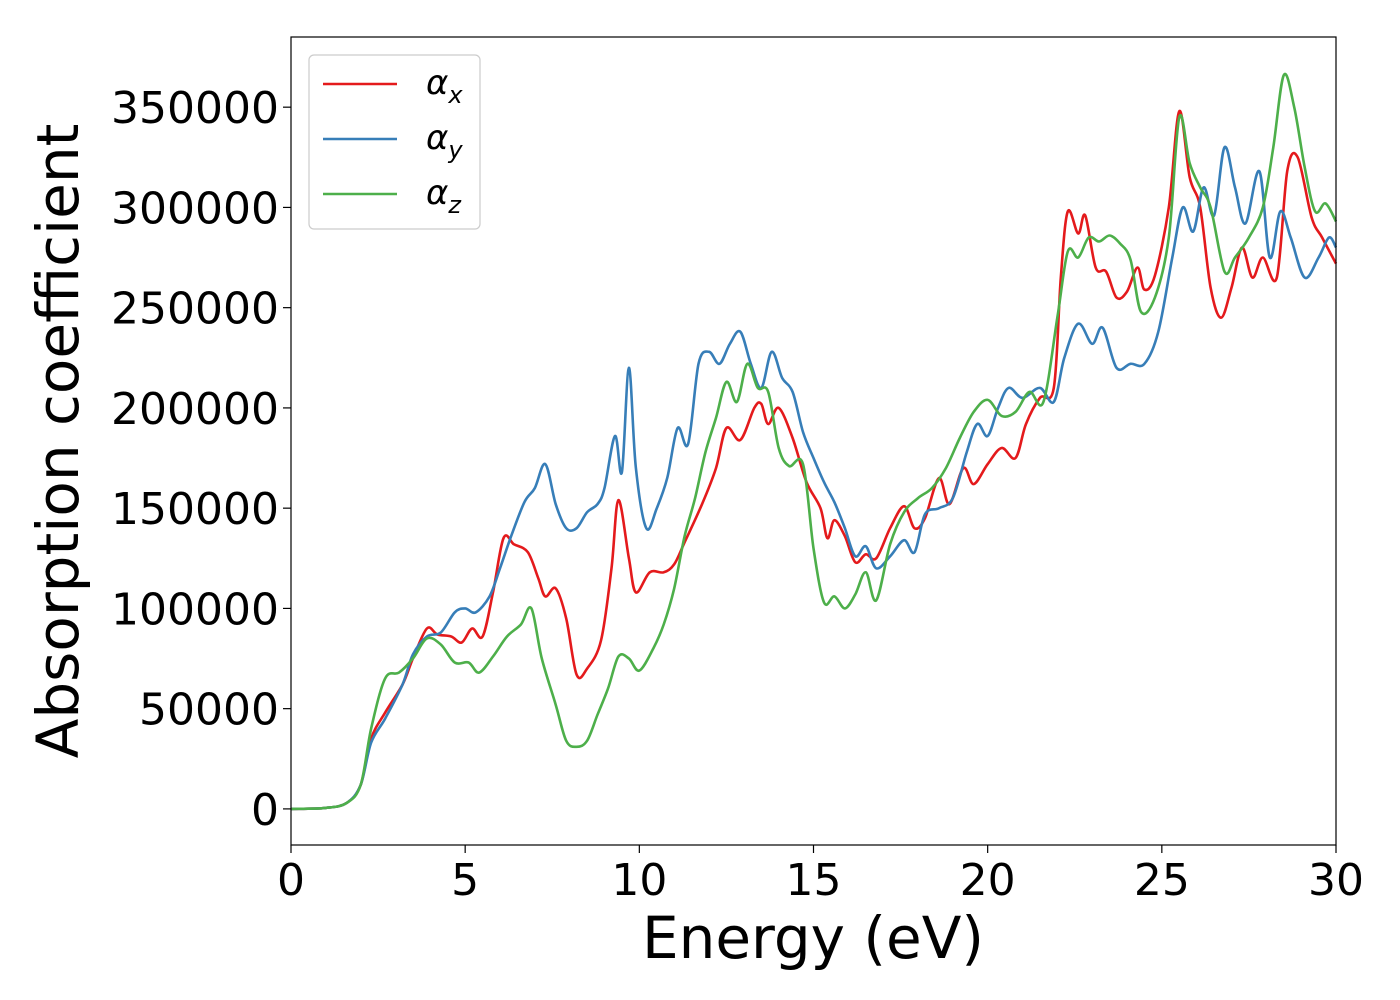 The width and height of the screenshot is (1400, 1000). Describe the element at coordinates (394, 142) in the screenshot. I see `legend-box` at that location.